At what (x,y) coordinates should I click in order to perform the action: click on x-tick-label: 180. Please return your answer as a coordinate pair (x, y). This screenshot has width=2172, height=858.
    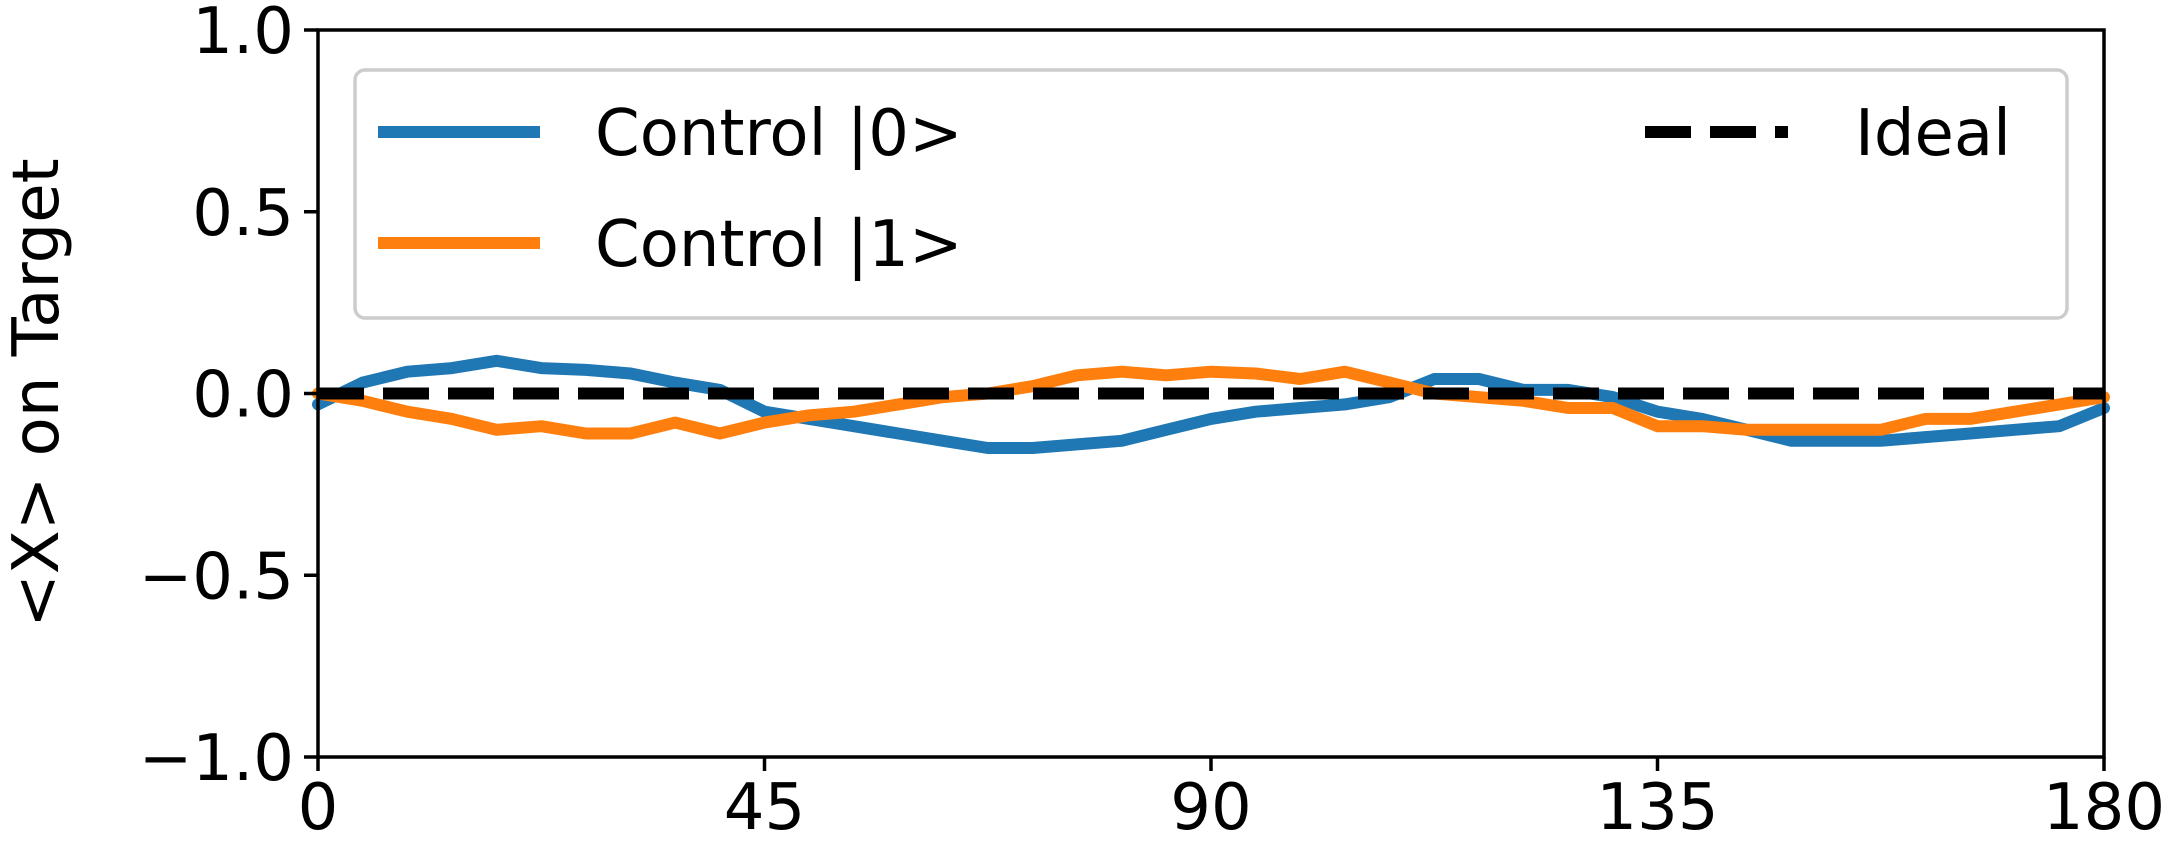
    Looking at the image, I should click on (2104, 808).